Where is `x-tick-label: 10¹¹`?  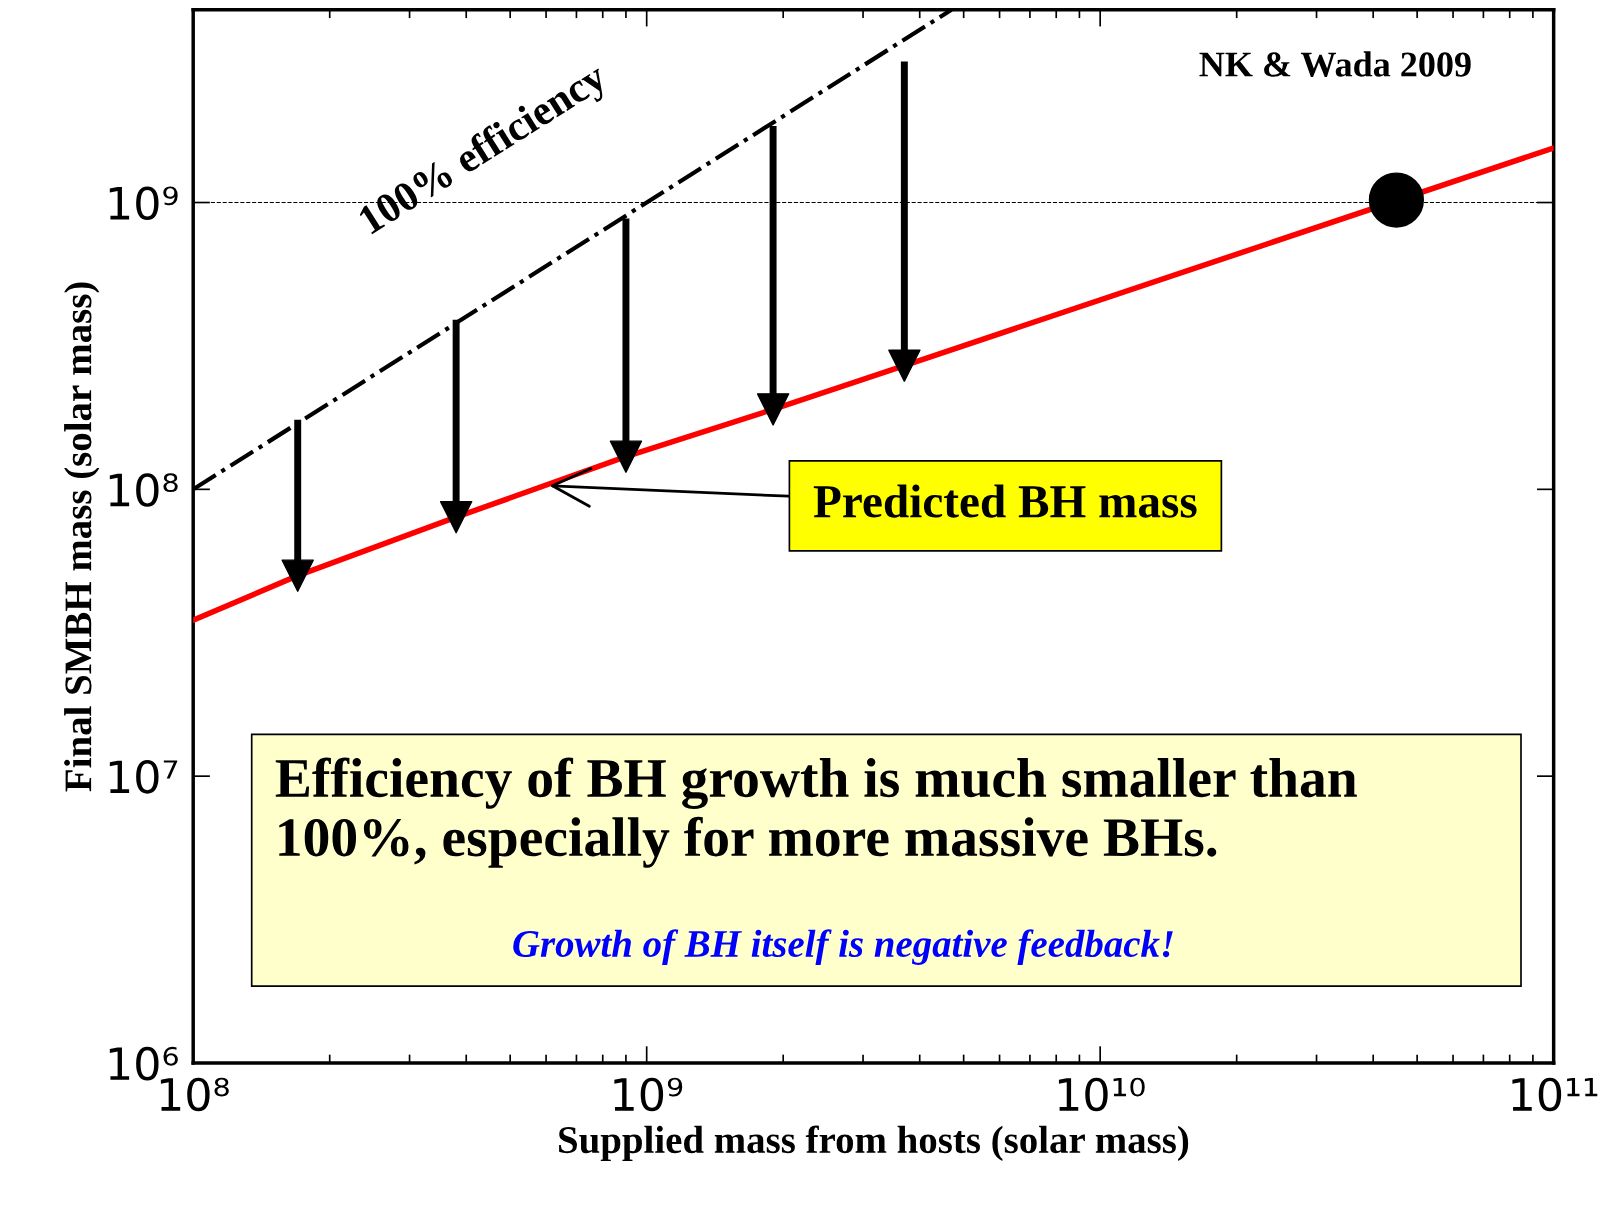 x-tick-label: 10¹¹ is located at coordinates (1555, 1094).